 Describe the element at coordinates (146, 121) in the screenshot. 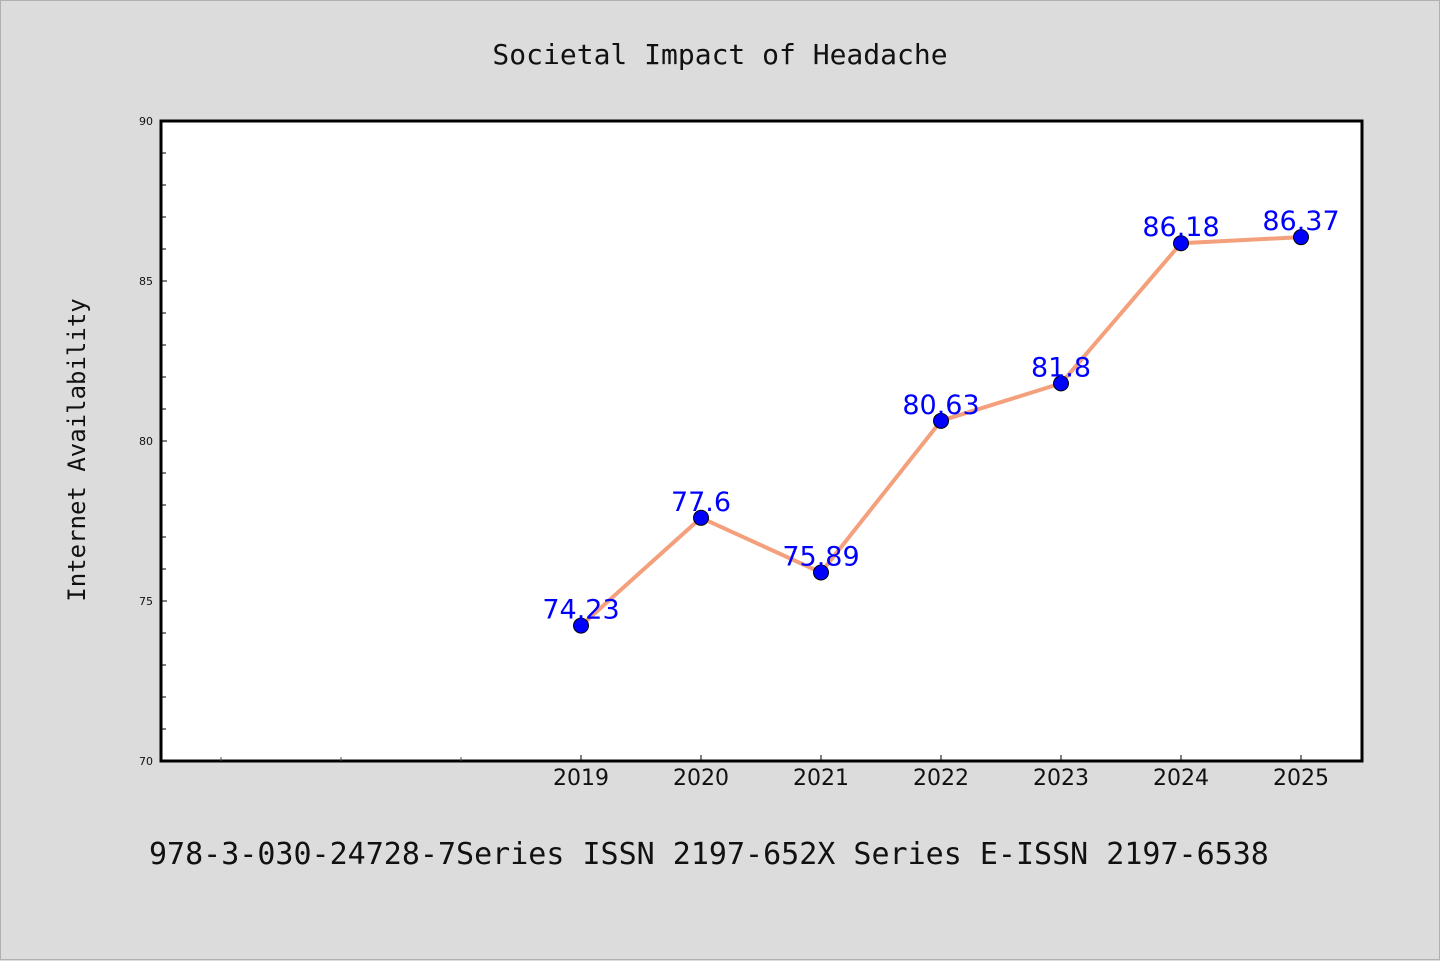

I see `y-tick-label: 90` at that location.